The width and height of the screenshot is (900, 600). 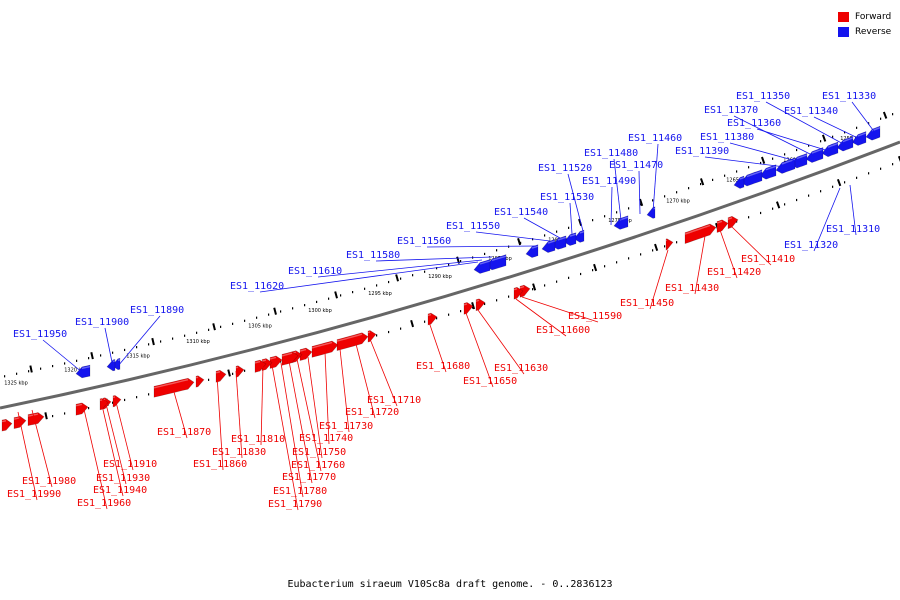 What do you see at coordinates (76, 371) in the screenshot?
I see `scale-label: 1320 kbp` at bounding box center [76, 371].